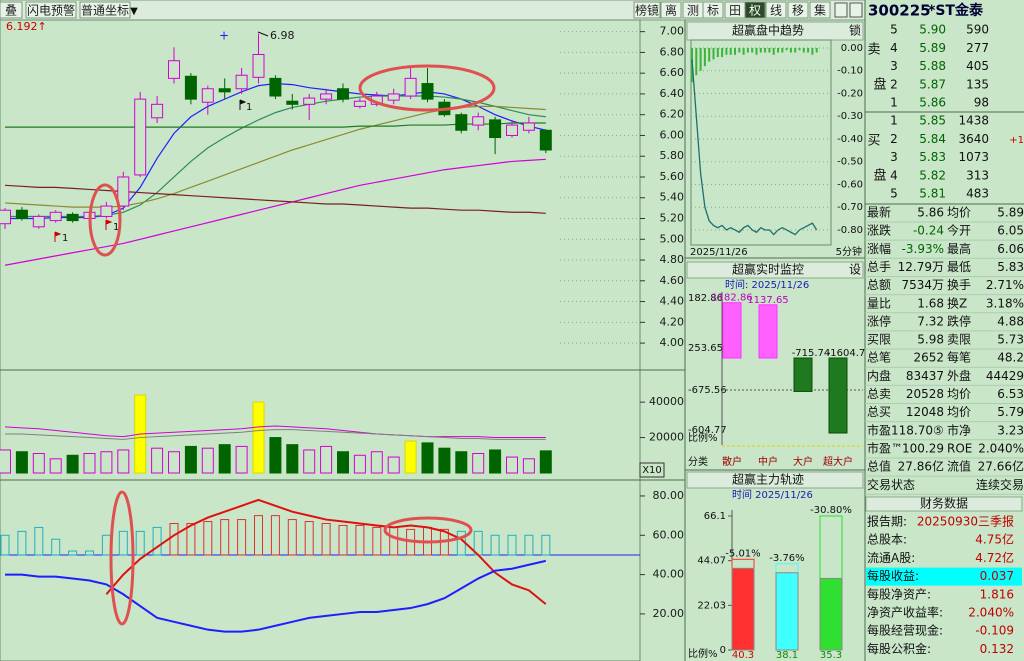 The width and height of the screenshot is (1024, 661). Describe the element at coordinates (672, 155) in the screenshot. I see `y-tick-label: 5.80` at that location.